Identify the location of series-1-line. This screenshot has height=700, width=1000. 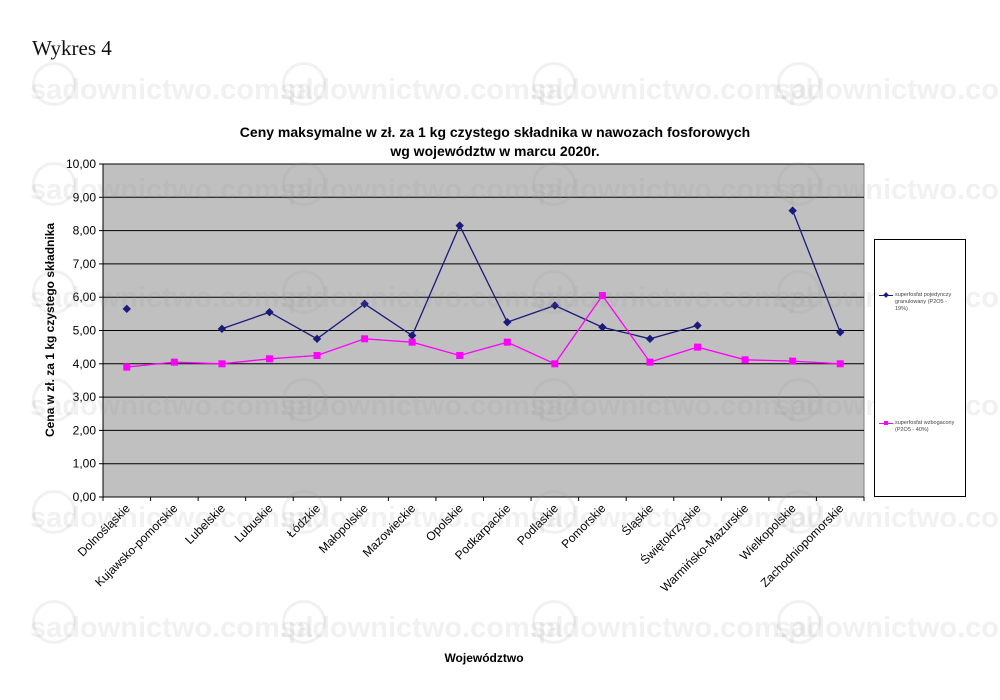
(816, 271).